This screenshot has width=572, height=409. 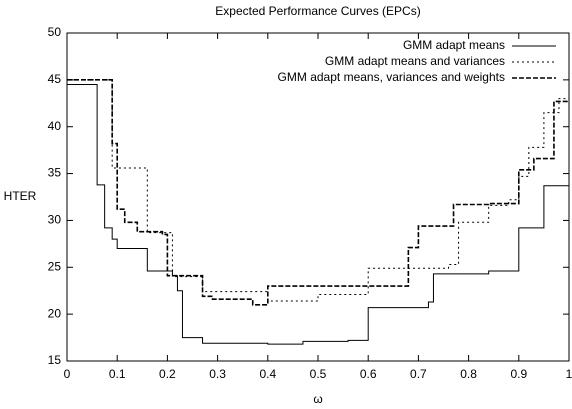 I want to click on x-axis-label: ω, so click(x=317, y=399).